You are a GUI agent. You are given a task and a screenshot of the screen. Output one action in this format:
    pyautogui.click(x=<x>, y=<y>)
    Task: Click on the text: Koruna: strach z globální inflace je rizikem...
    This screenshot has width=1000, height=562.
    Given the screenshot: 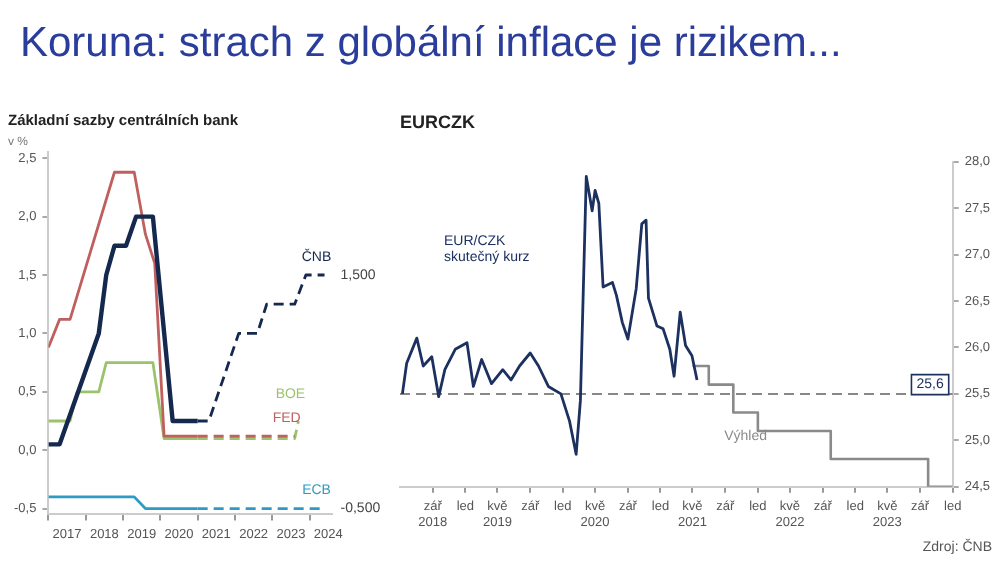 What is the action you would take?
    pyautogui.click(x=431, y=44)
    